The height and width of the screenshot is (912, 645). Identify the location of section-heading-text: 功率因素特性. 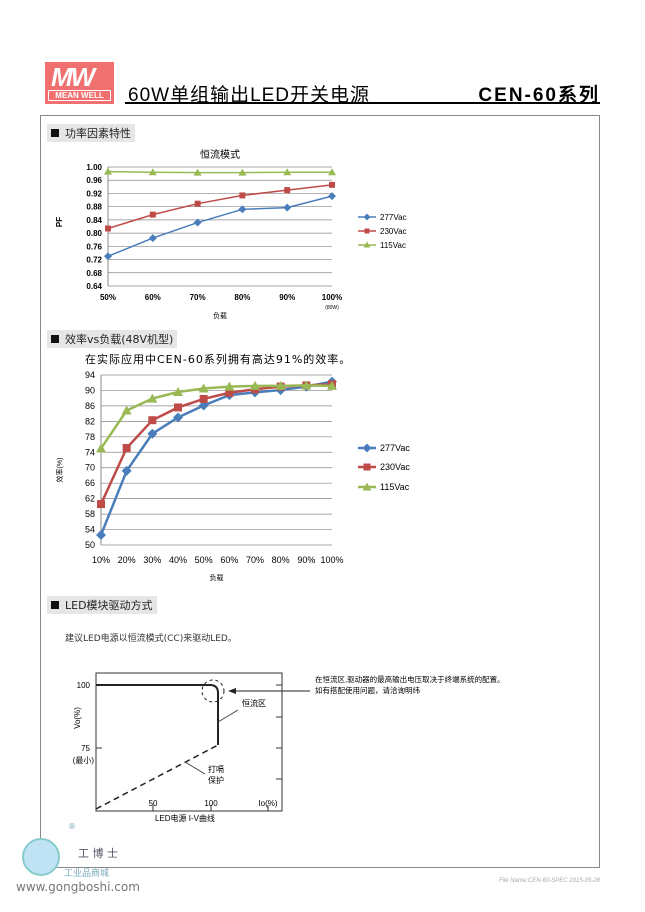
(98, 133).